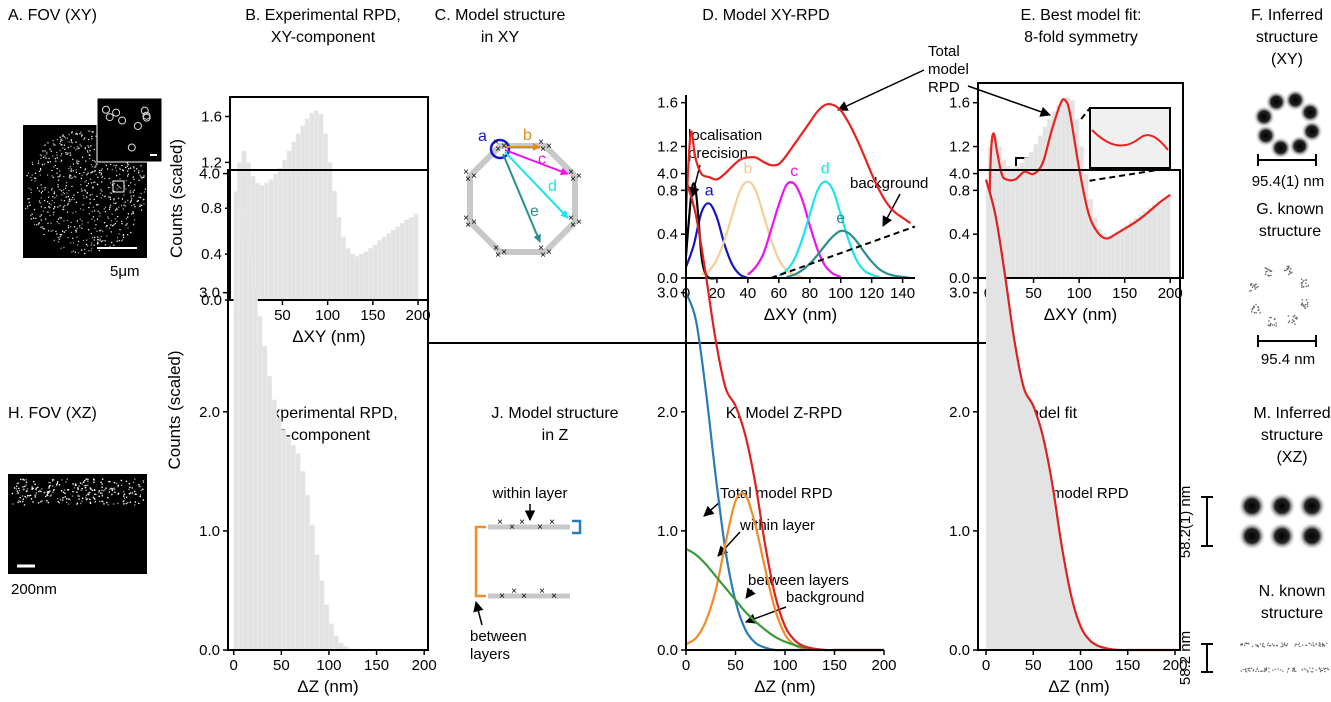  What do you see at coordinates (500, 522) in the screenshot?
I see `x-mark: ×` at bounding box center [500, 522].